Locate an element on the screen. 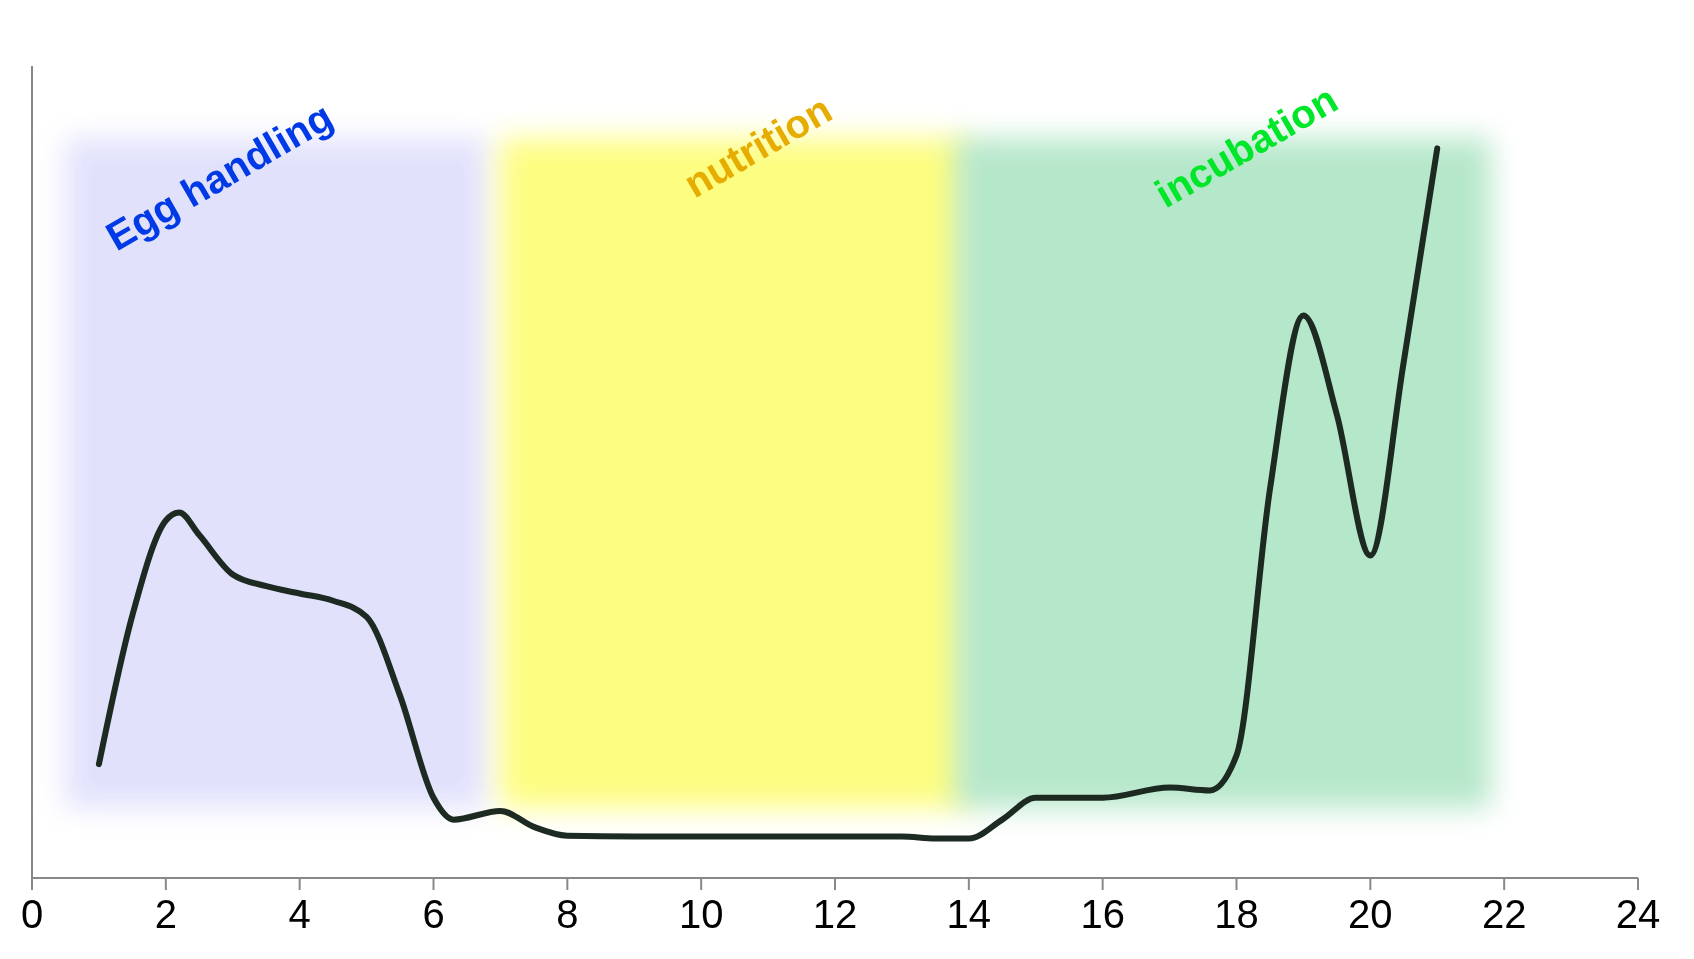 This screenshot has width=1694, height=959. x-tick-label: 16 is located at coordinates (1102, 914).